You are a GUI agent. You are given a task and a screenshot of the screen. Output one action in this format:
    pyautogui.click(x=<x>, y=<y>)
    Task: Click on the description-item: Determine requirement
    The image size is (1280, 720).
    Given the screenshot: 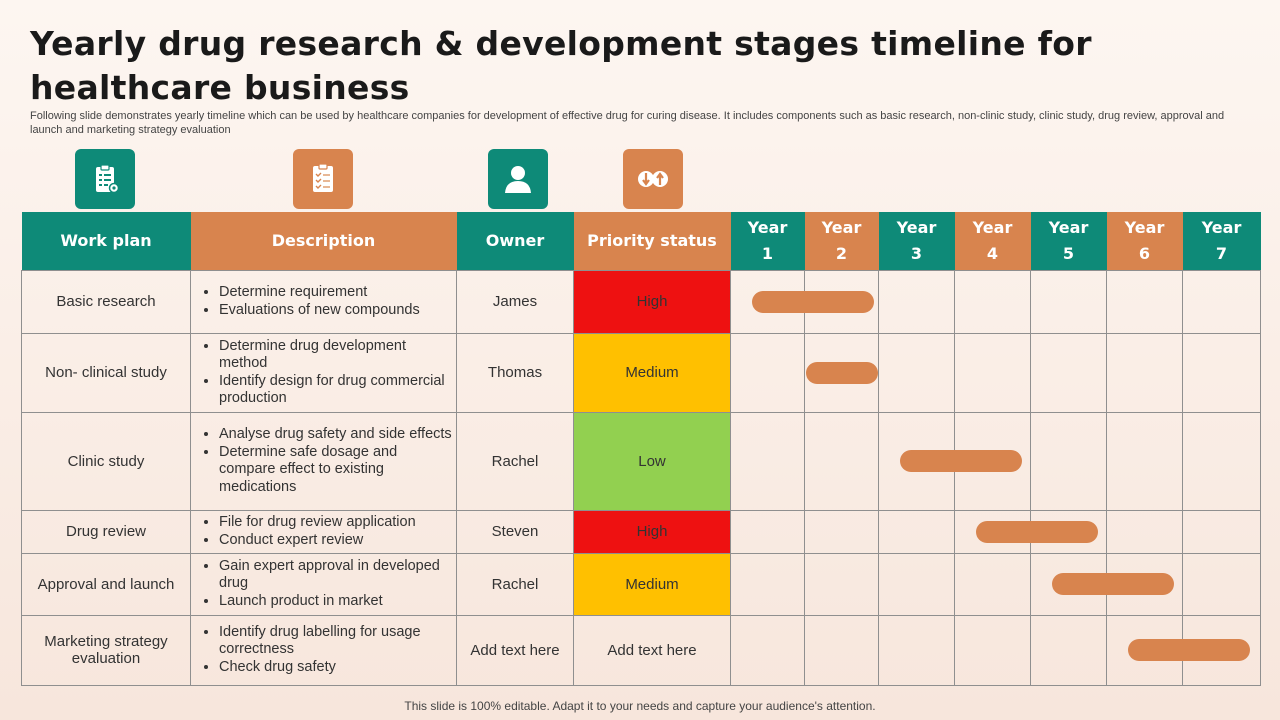 What is the action you would take?
    pyautogui.click(x=337, y=293)
    